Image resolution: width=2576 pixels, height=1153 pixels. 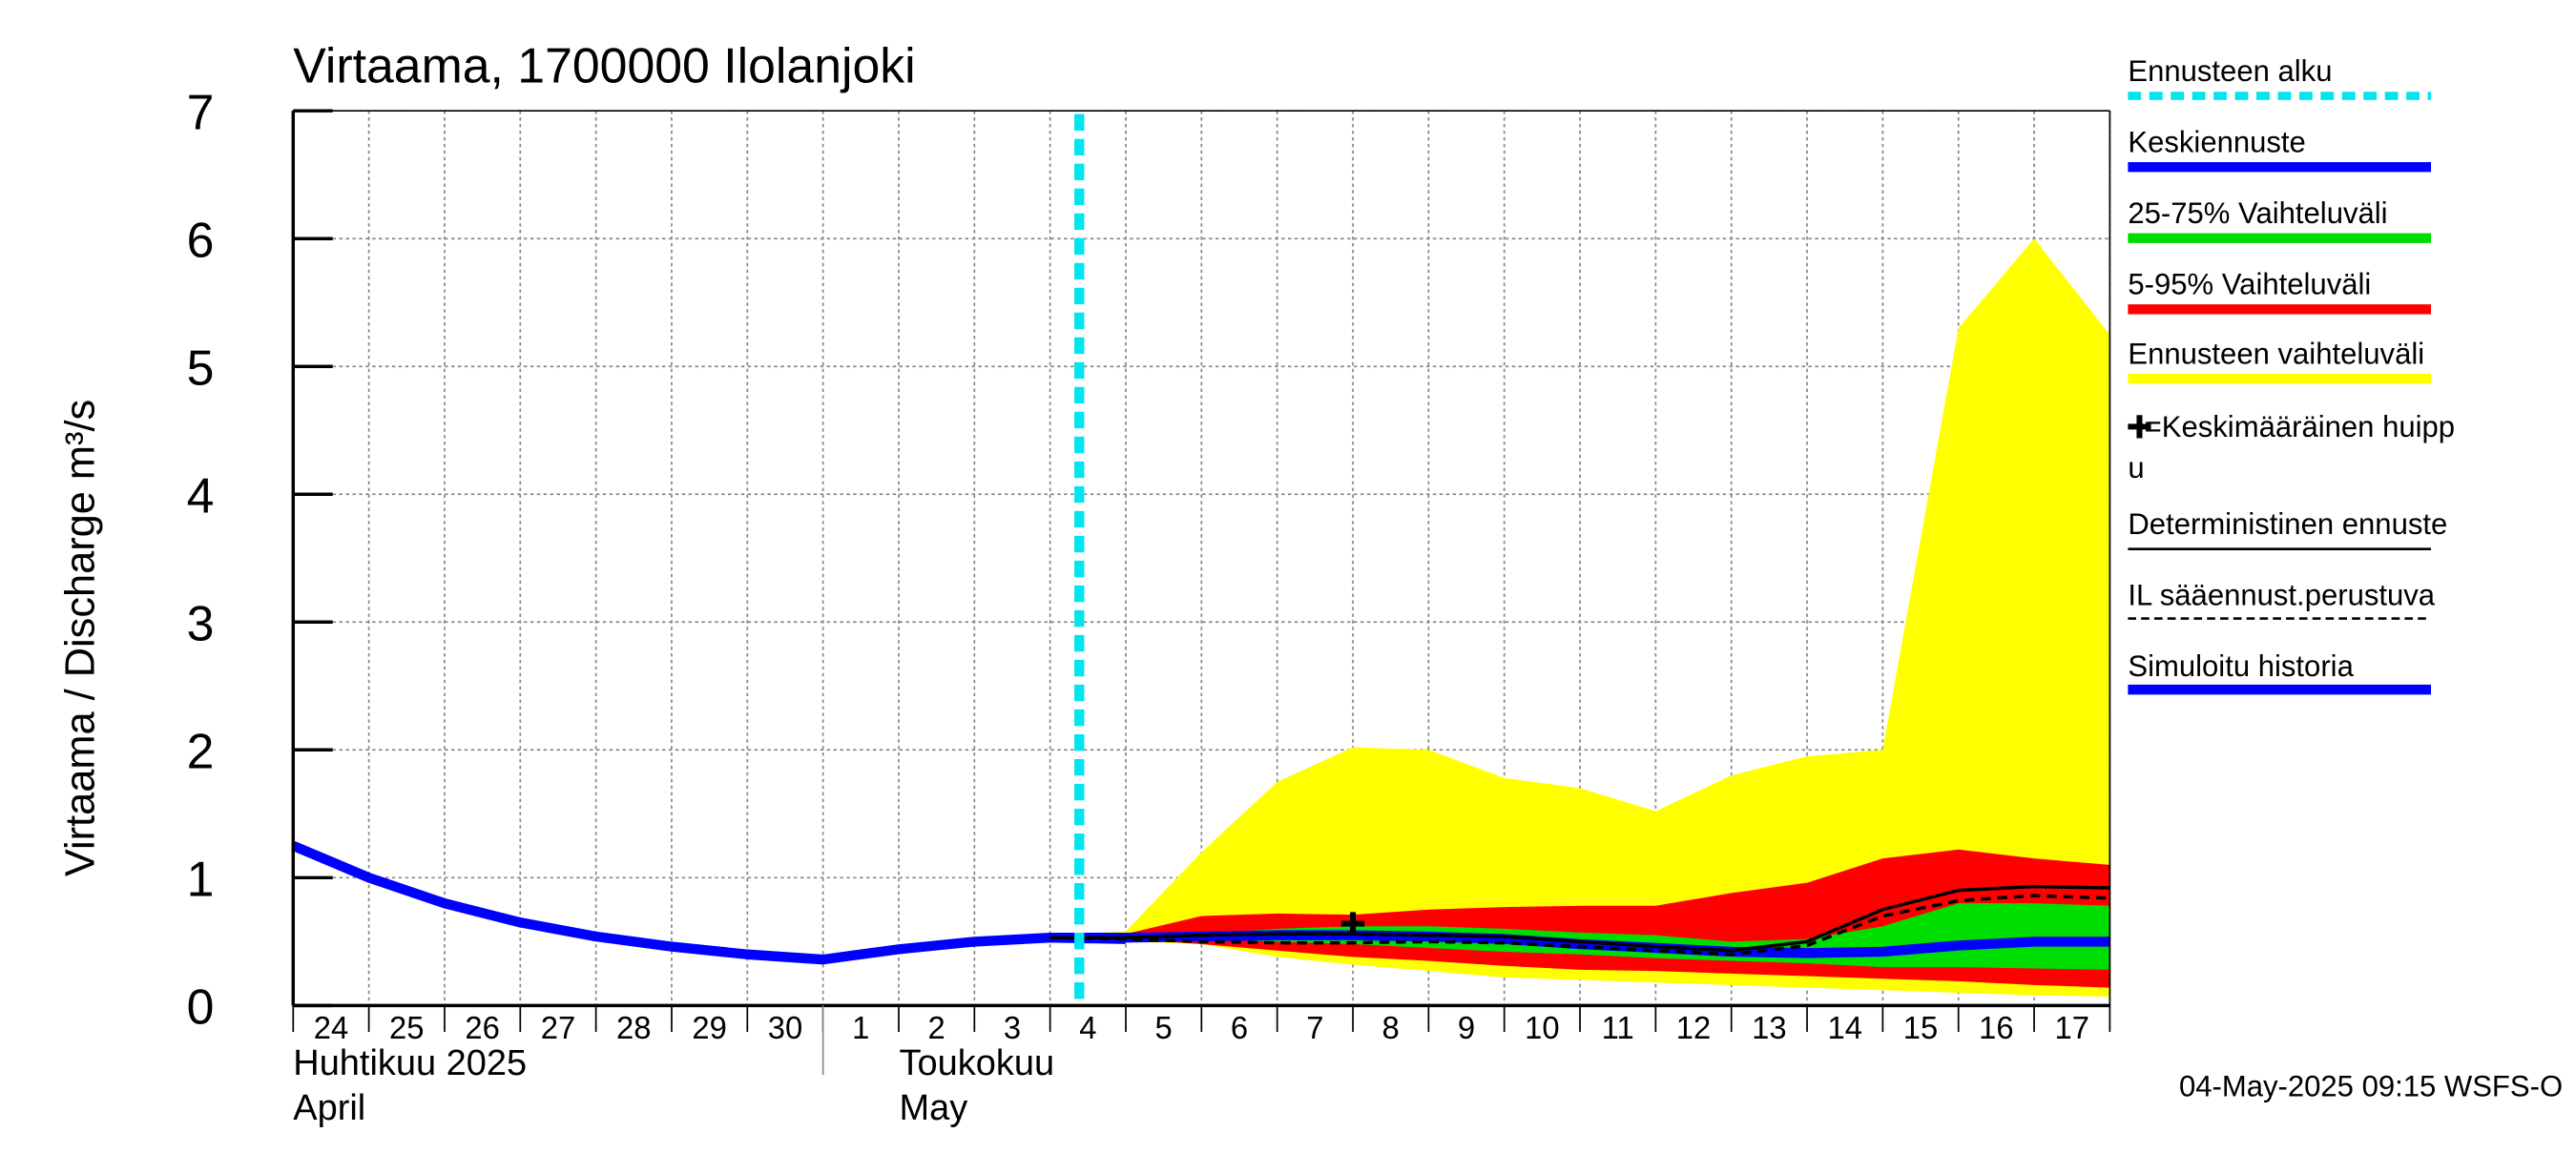 I want to click on legend-label: 25-75% Vaihteluväli, so click(x=2257, y=213).